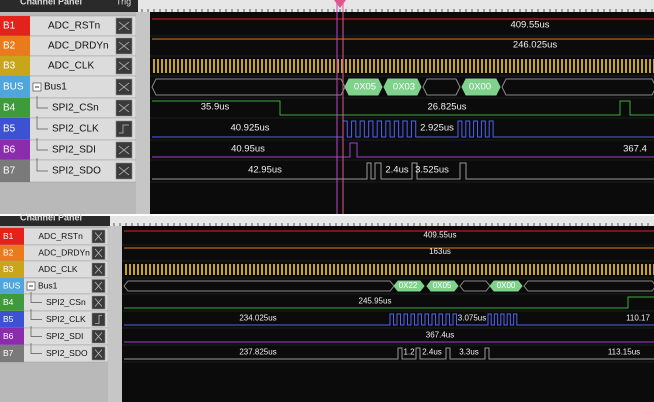 The image size is (654, 402). What do you see at coordinates (8, 269) in the screenshot?
I see `channel-id: B3` at bounding box center [8, 269].